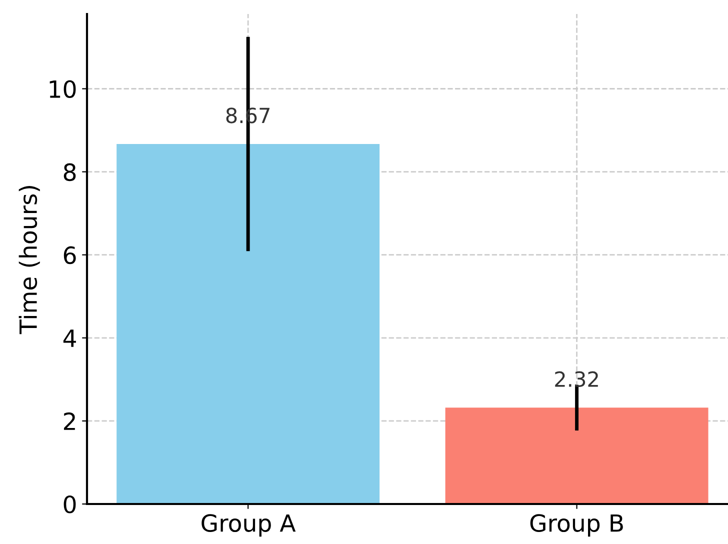 The width and height of the screenshot is (728, 544). Describe the element at coordinates (70, 172) in the screenshot. I see `y-tick-label: 8` at that location.